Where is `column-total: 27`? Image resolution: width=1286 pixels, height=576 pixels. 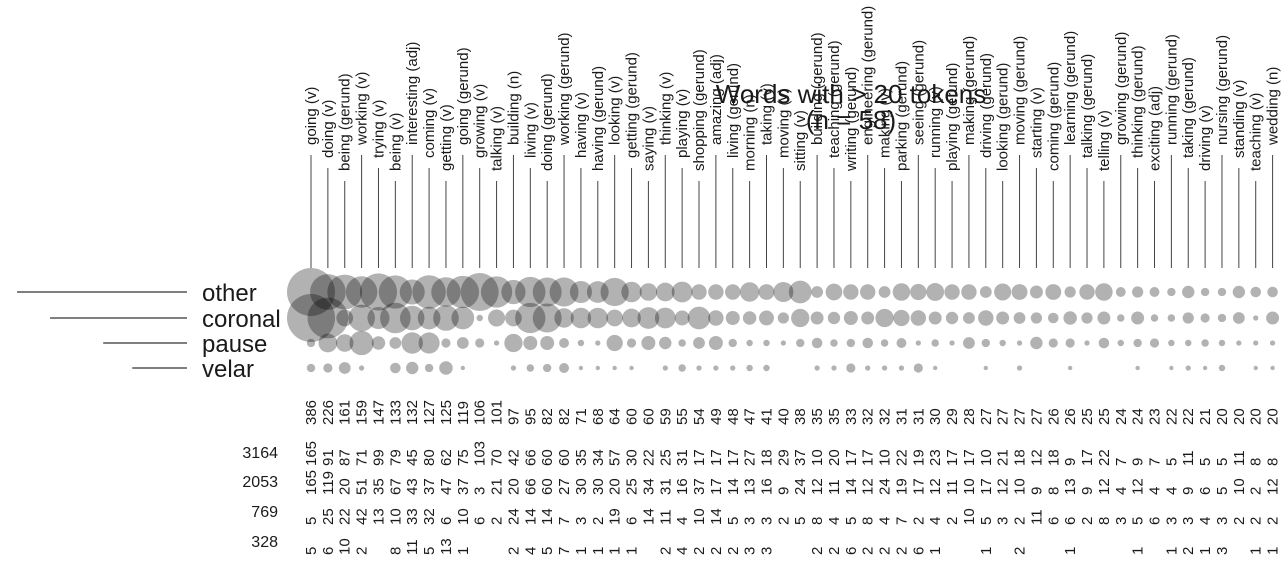
column-total: 27 is located at coordinates (986, 416).